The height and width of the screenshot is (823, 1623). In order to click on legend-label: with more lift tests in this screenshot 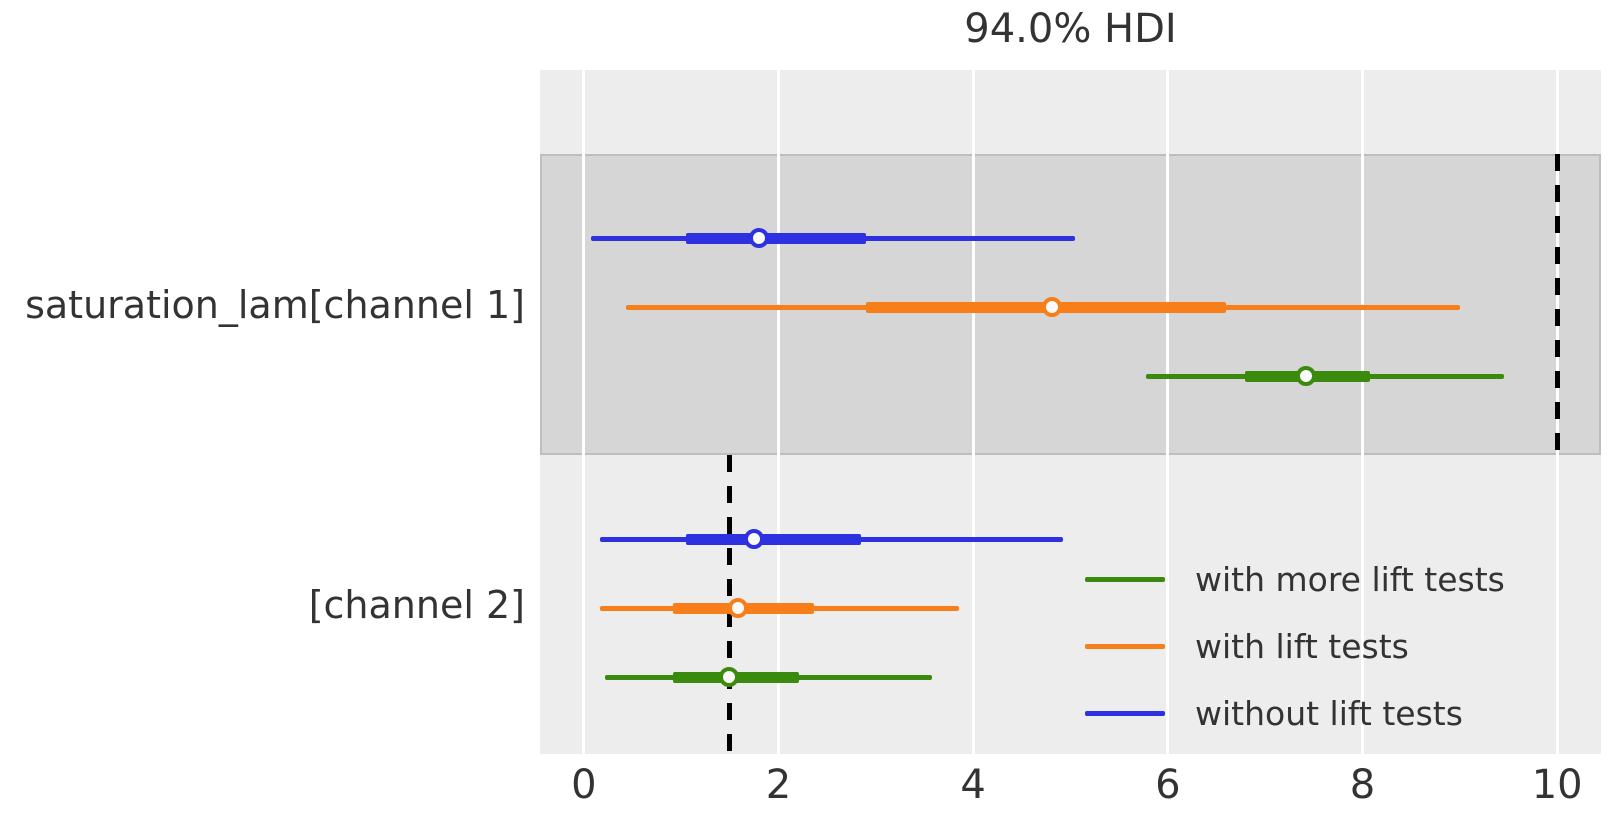, I will do `click(1350, 579)`.